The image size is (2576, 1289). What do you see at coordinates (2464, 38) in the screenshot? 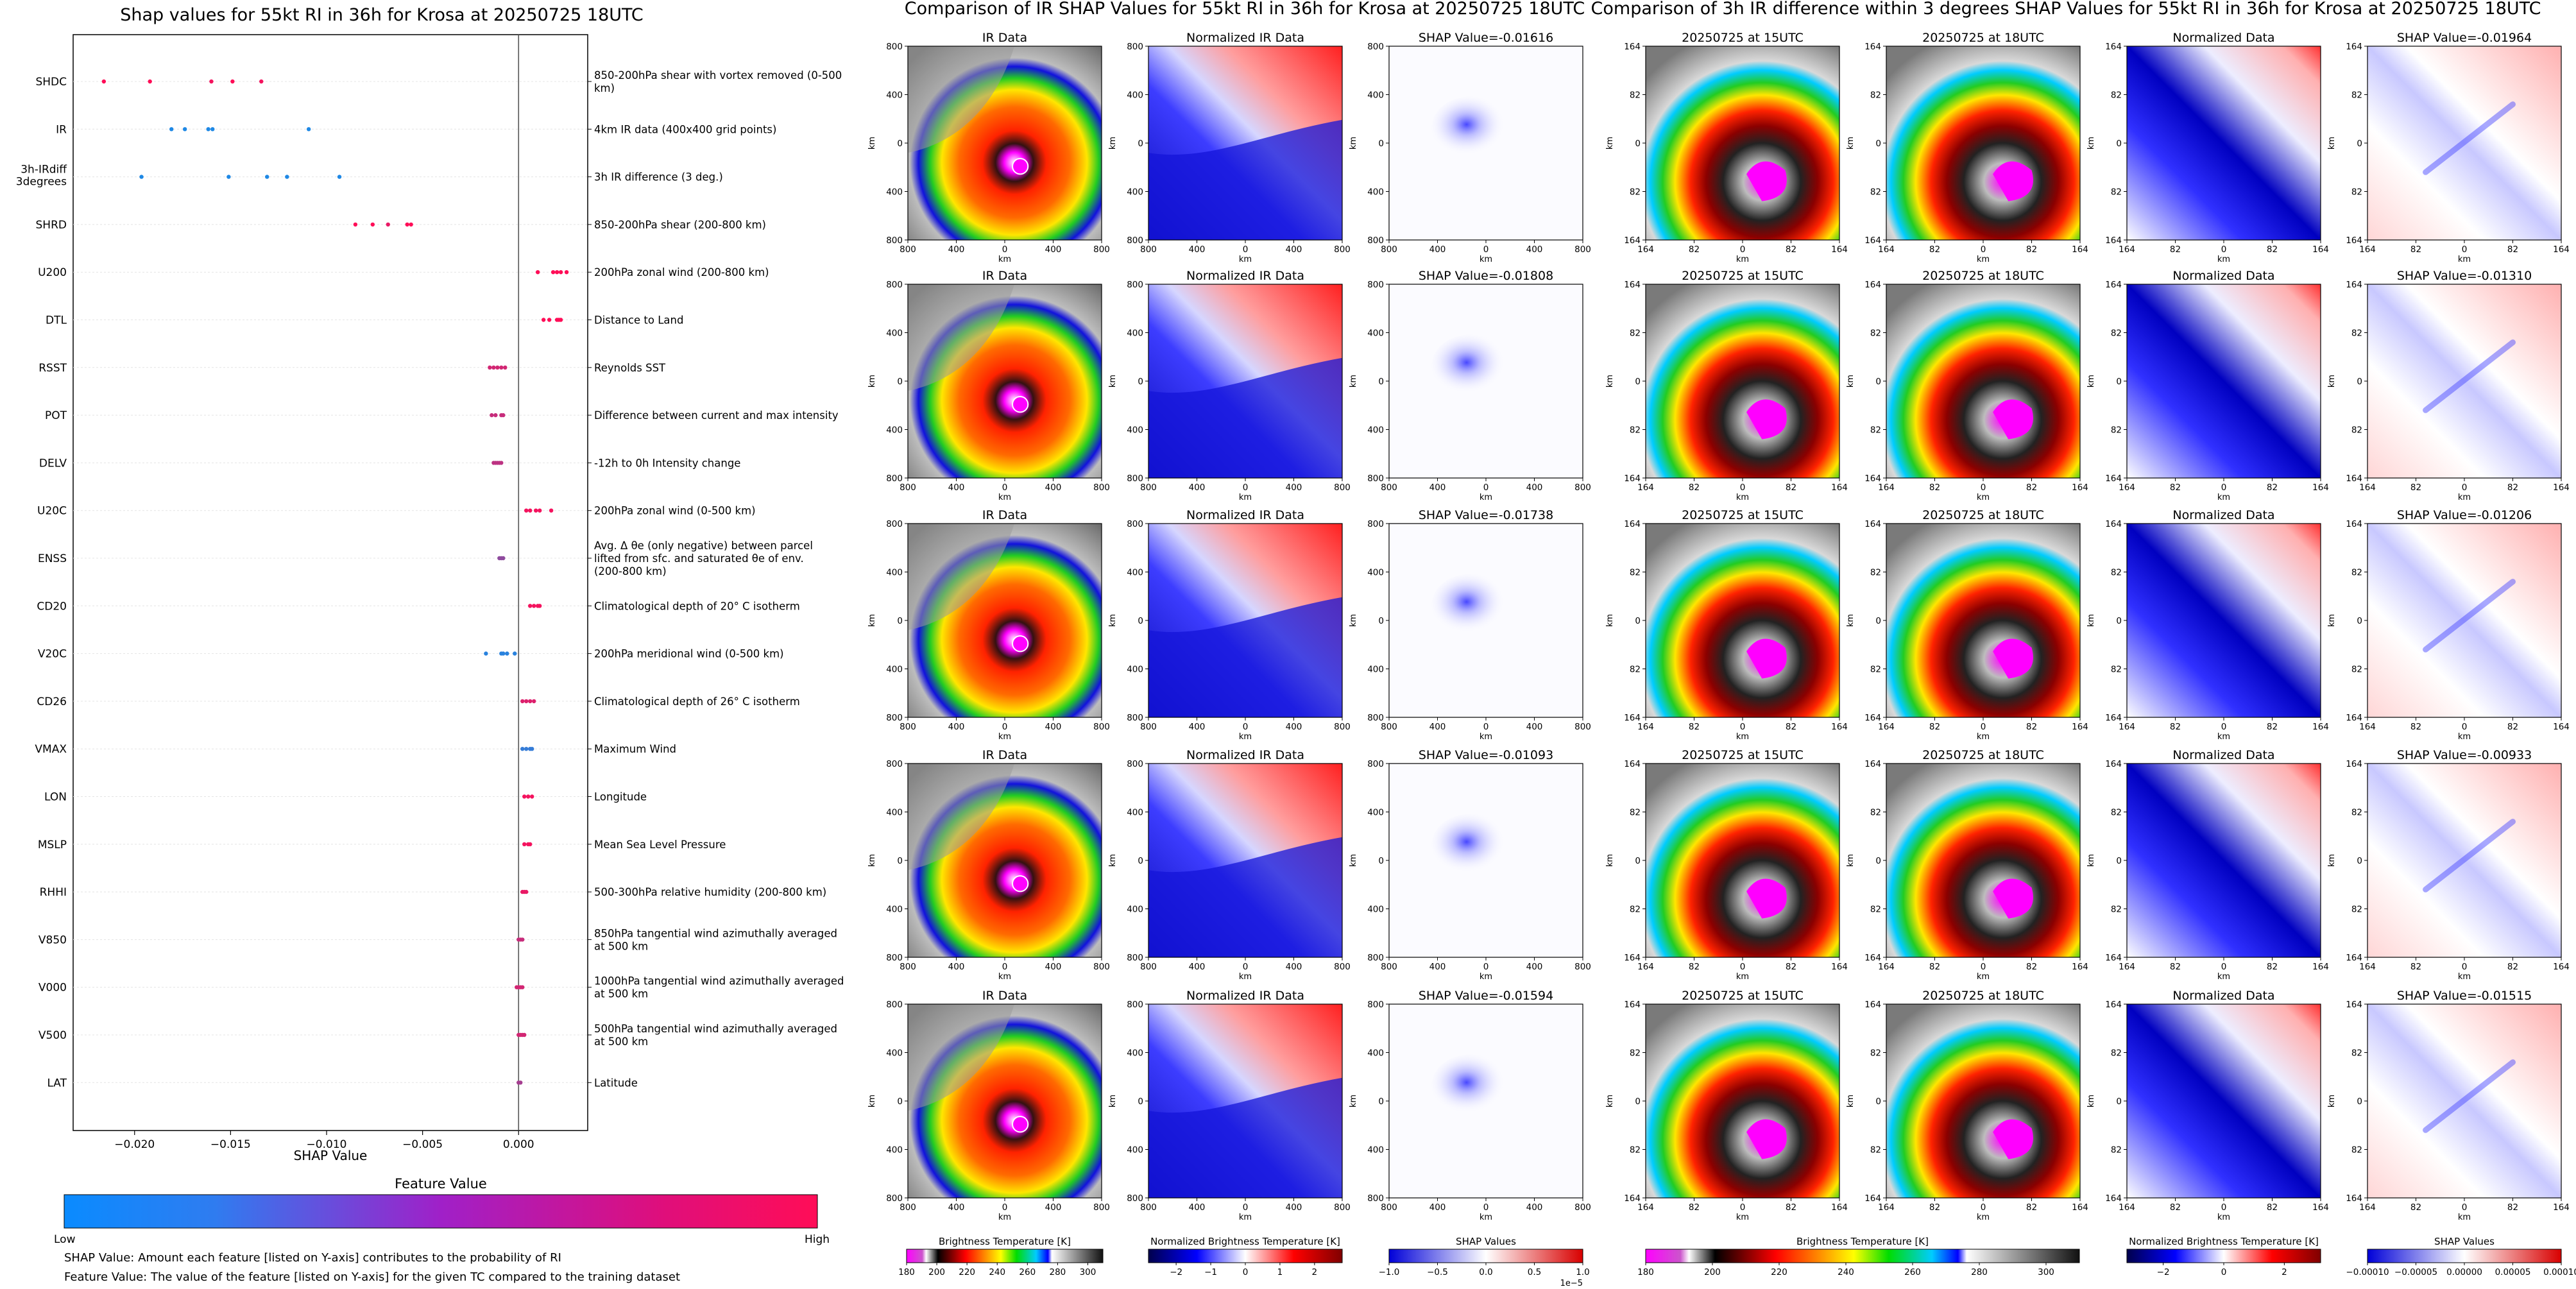
I see `panel-title: SHAP Value=-0.01964` at bounding box center [2464, 38].